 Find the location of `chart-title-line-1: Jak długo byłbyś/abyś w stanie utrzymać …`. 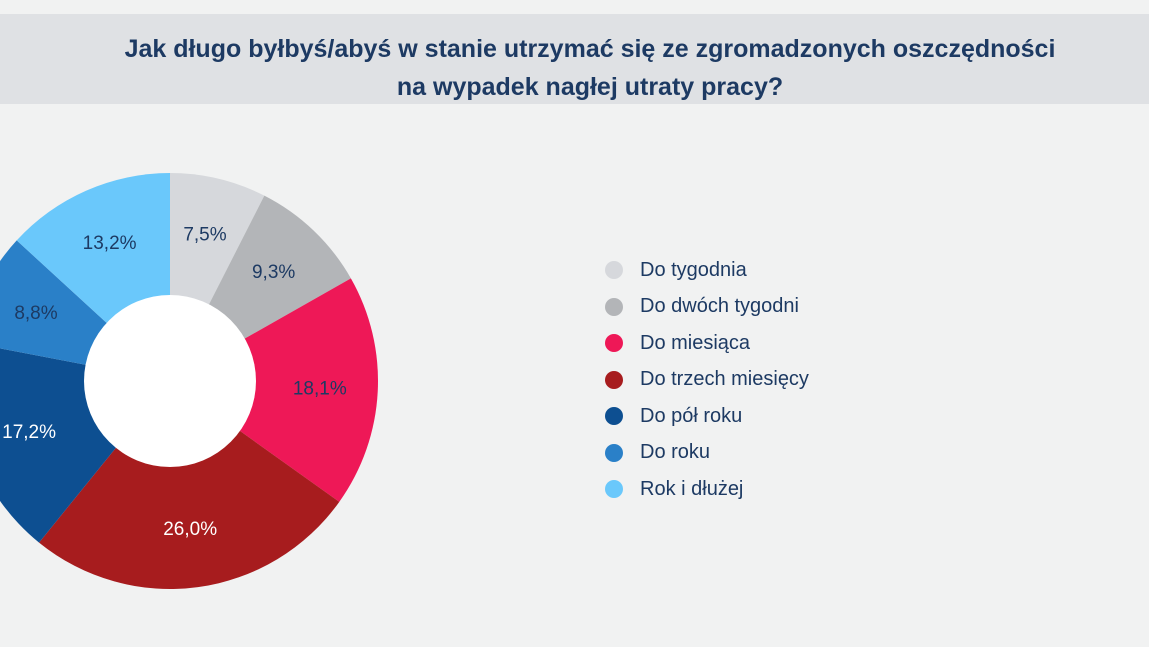

chart-title-line-1: Jak długo byłbyś/abyś w stanie utrzymać … is located at coordinates (590, 49).